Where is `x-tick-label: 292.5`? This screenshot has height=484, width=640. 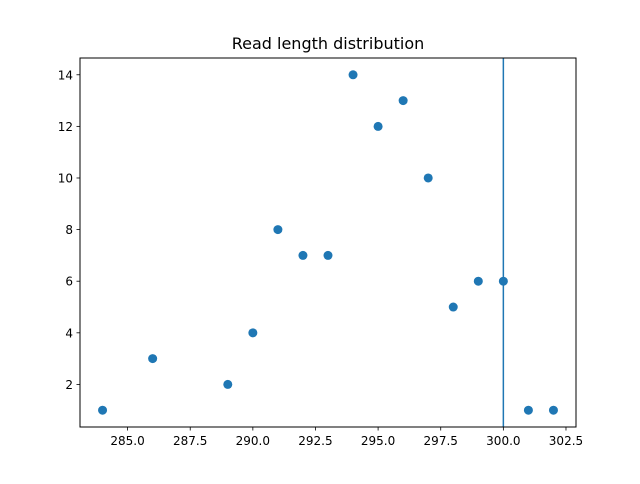
x-tick-label: 292.5 is located at coordinates (315, 441).